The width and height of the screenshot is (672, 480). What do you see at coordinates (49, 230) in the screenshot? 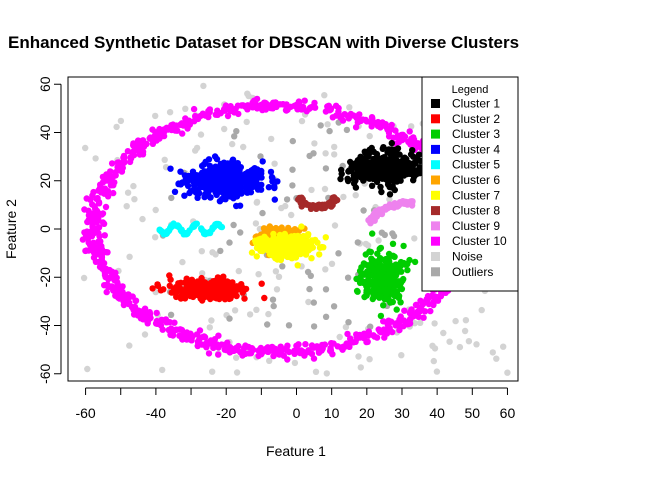
I see `y-axis: -60 -40 -20 0 20 40 60` at bounding box center [49, 230].